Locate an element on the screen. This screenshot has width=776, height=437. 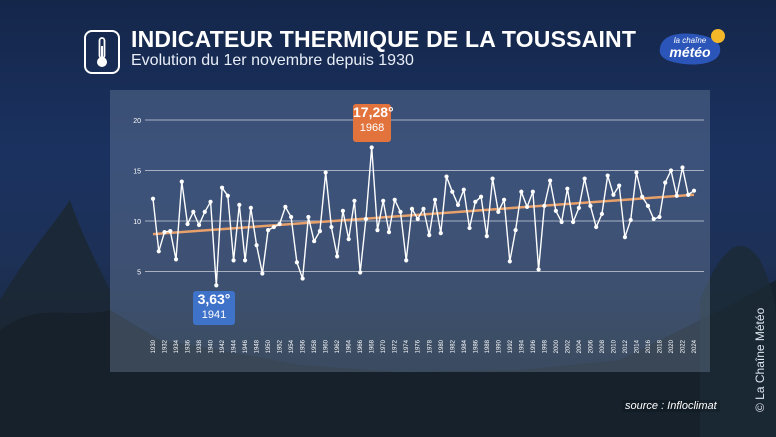
x-tick-label: 1988 is located at coordinates (488, 346).